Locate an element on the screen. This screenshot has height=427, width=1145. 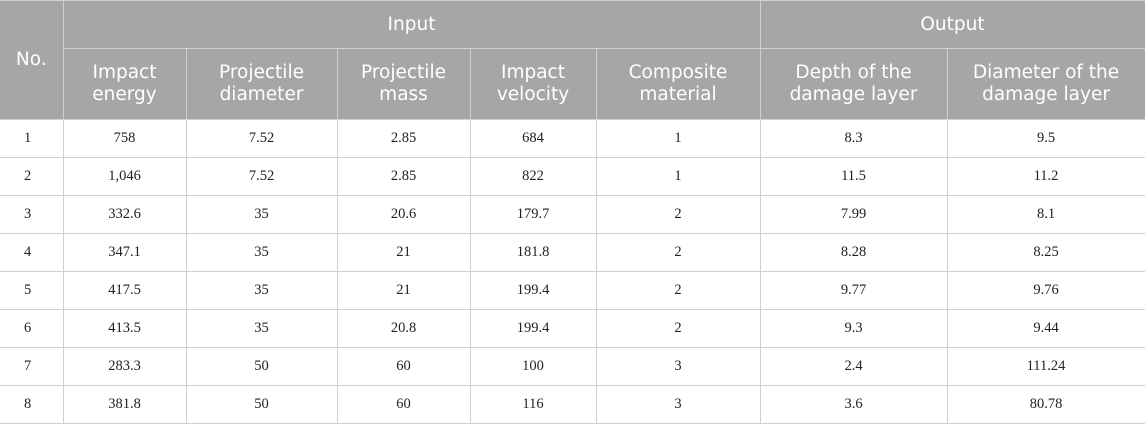
damage-depth-cell: 3.6 is located at coordinates (853, 404).